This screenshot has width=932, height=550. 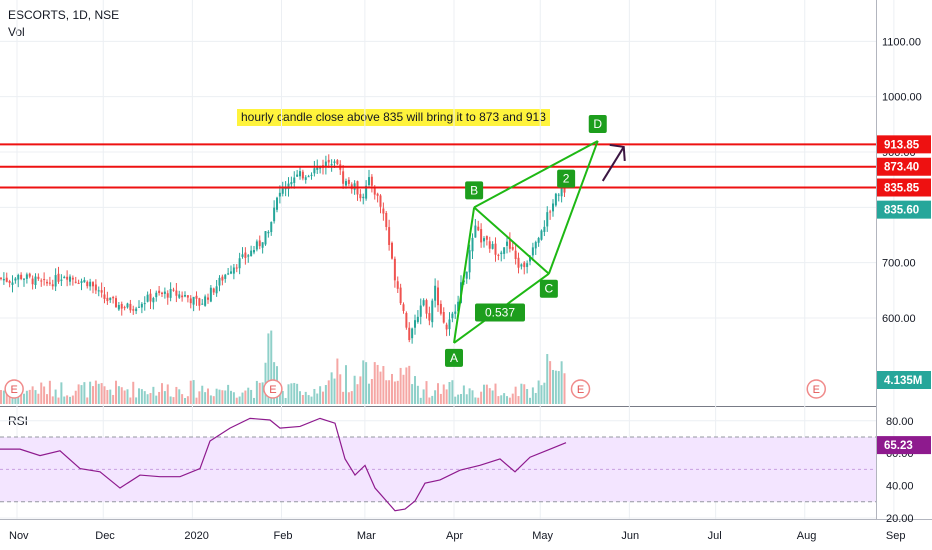 I want to click on symbol-title: ESCORTS, 1D, NSE, so click(x=64, y=15).